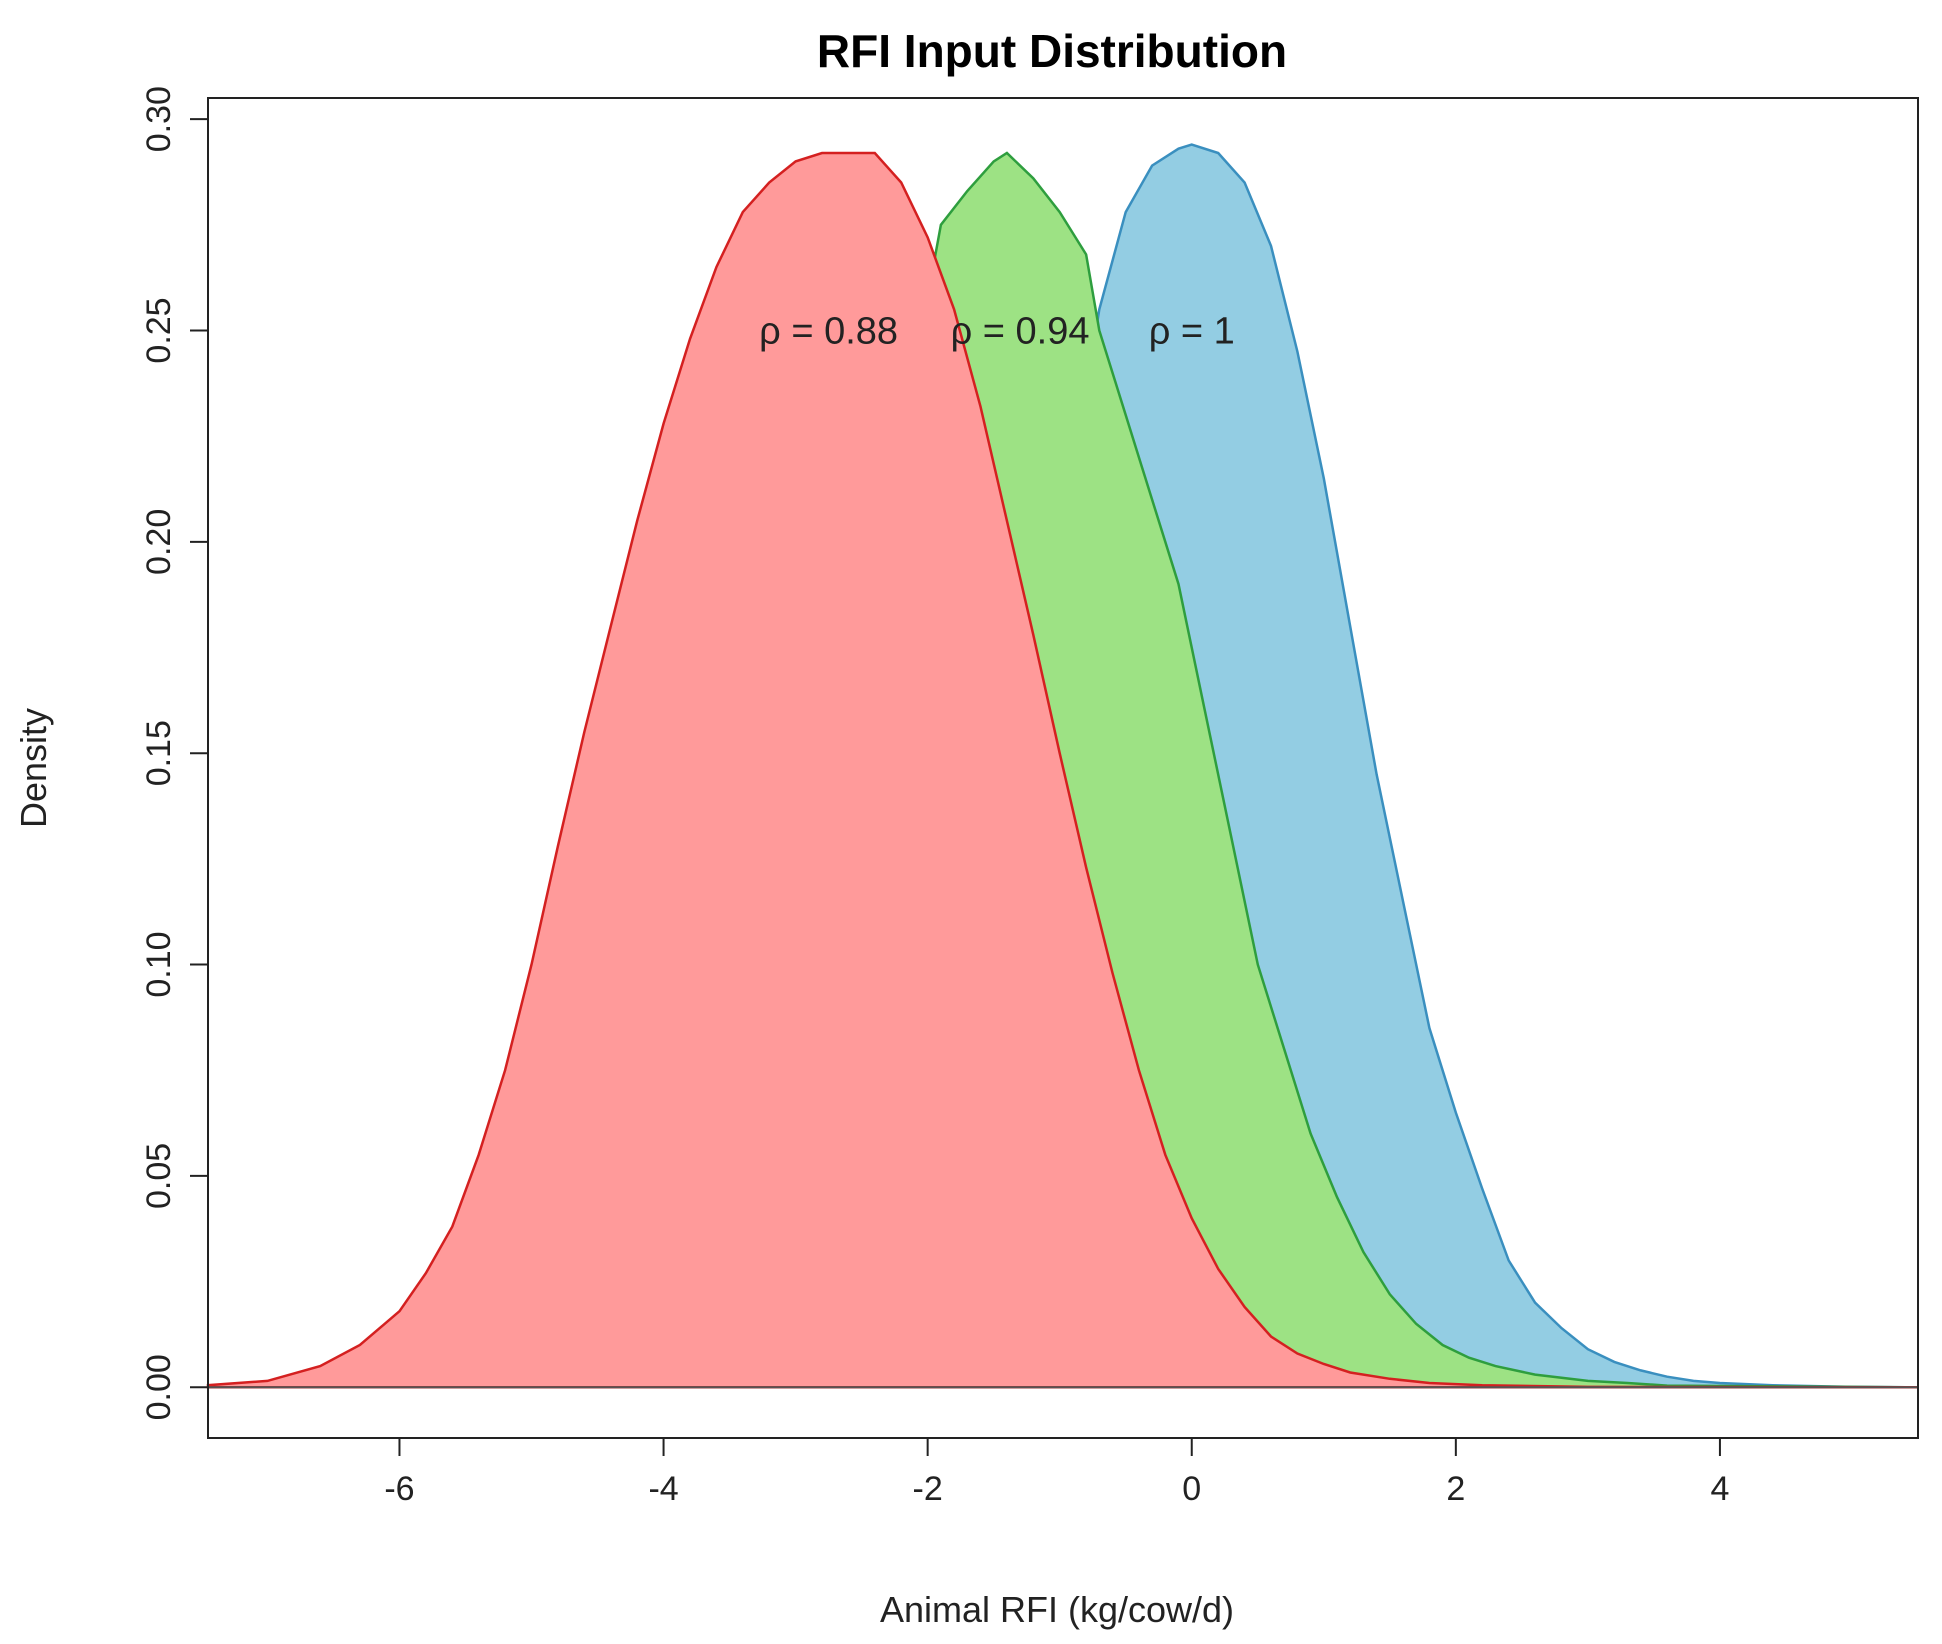 This screenshot has height=1644, width=1942. What do you see at coordinates (159, 964) in the screenshot?
I see `y-tick-label: 0.10` at bounding box center [159, 964].